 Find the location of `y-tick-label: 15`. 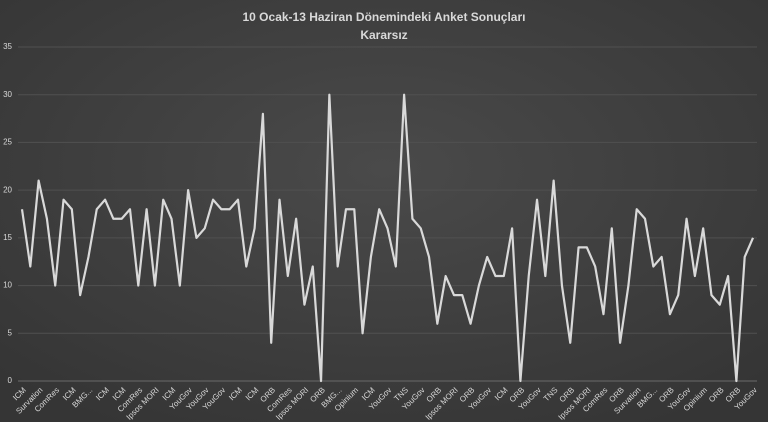

y-tick-label: 15 is located at coordinates (7, 237).